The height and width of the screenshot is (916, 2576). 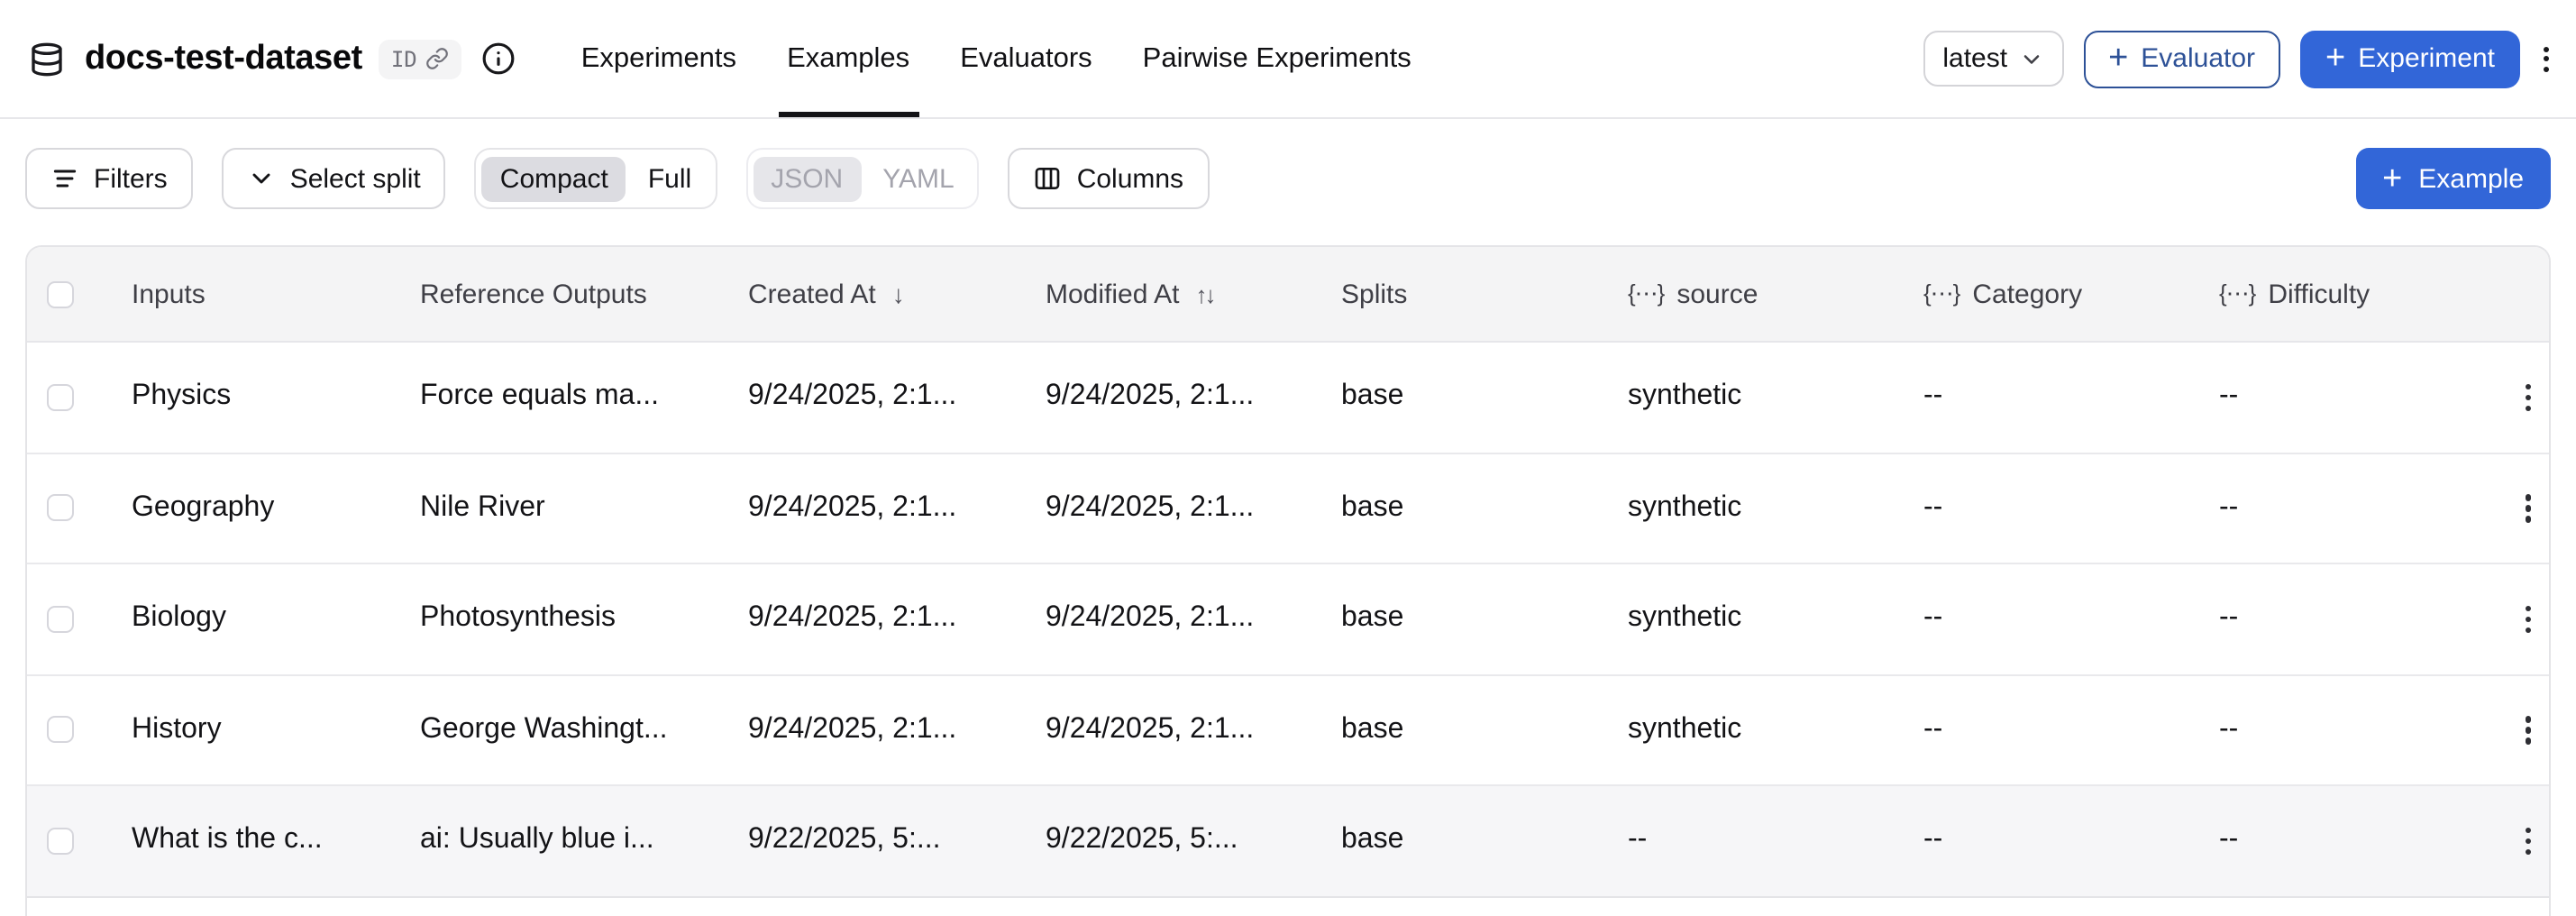 What do you see at coordinates (182, 396) in the screenshot?
I see `cell-inputs: Physics` at bounding box center [182, 396].